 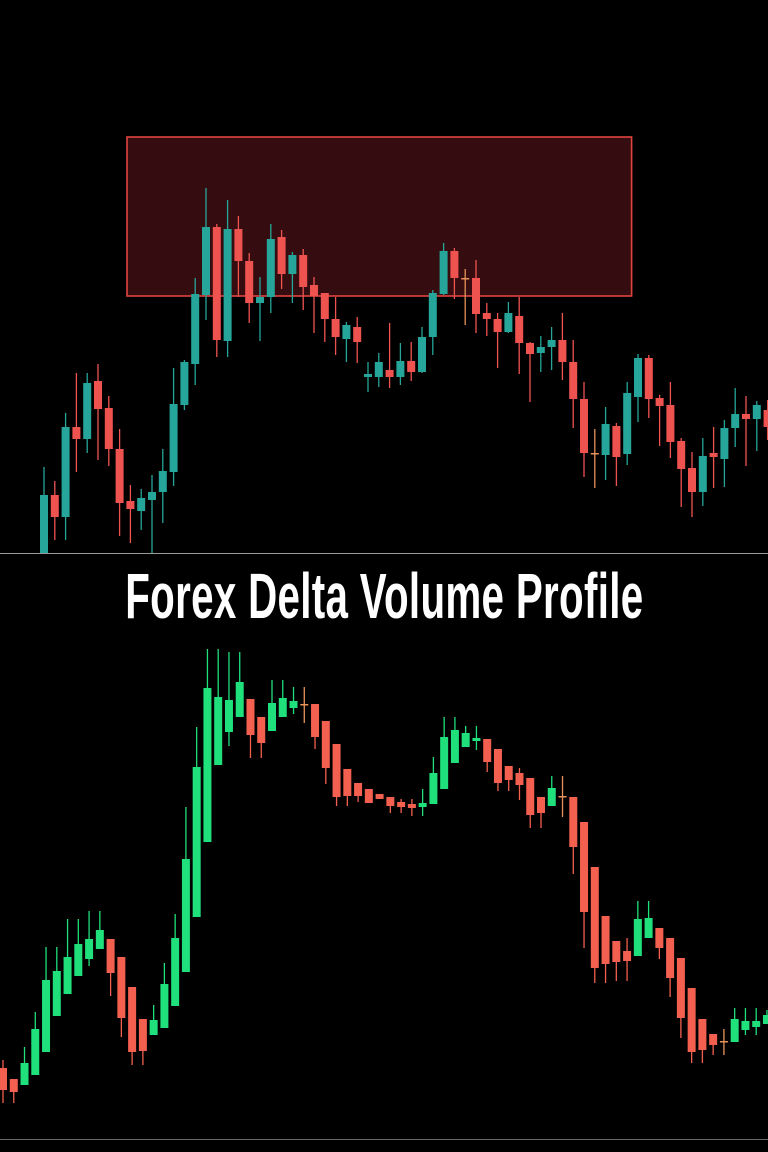 What do you see at coordinates (379, 216) in the screenshot?
I see `resistance-zone-box` at bounding box center [379, 216].